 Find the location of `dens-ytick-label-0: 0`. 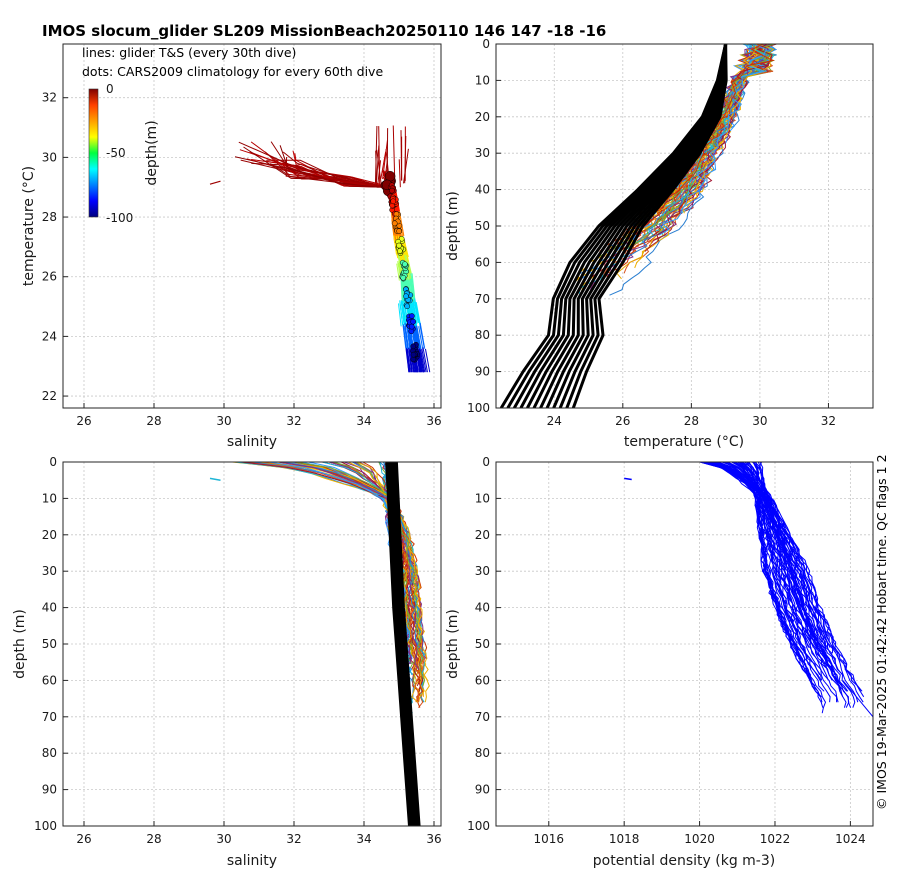

dens-ytick-label-0: 0 is located at coordinates (486, 462).